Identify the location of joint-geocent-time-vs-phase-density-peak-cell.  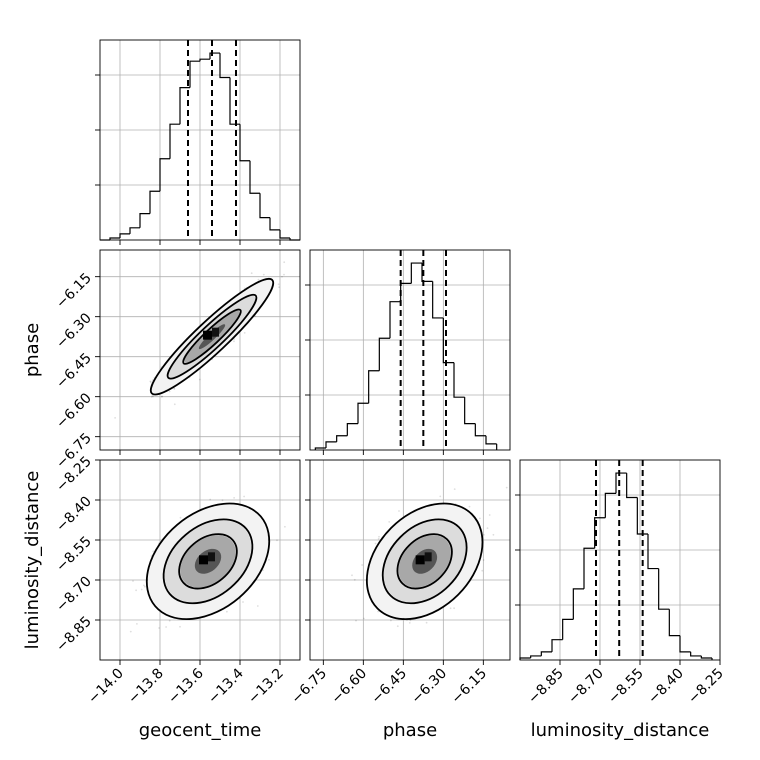
(215, 332).